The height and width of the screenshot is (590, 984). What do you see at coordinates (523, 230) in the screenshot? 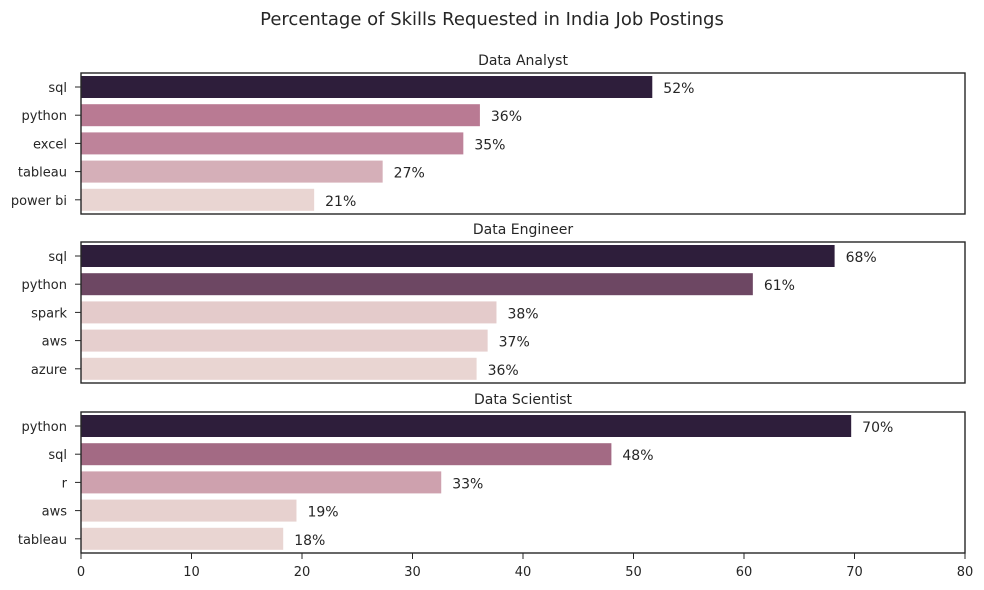
I see `panel-title: Data Engineer` at bounding box center [523, 230].